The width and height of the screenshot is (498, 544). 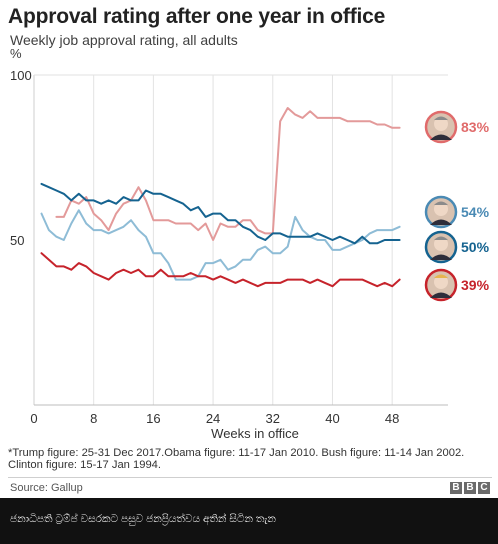 What do you see at coordinates (220, 270) in the screenshot?
I see `series-line-trump` at bounding box center [220, 270].